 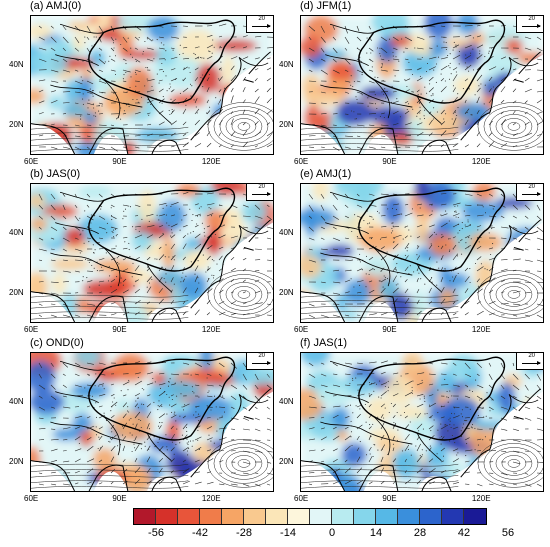 I want to click on colorbar-tick-label: -42, so click(x=200, y=533).